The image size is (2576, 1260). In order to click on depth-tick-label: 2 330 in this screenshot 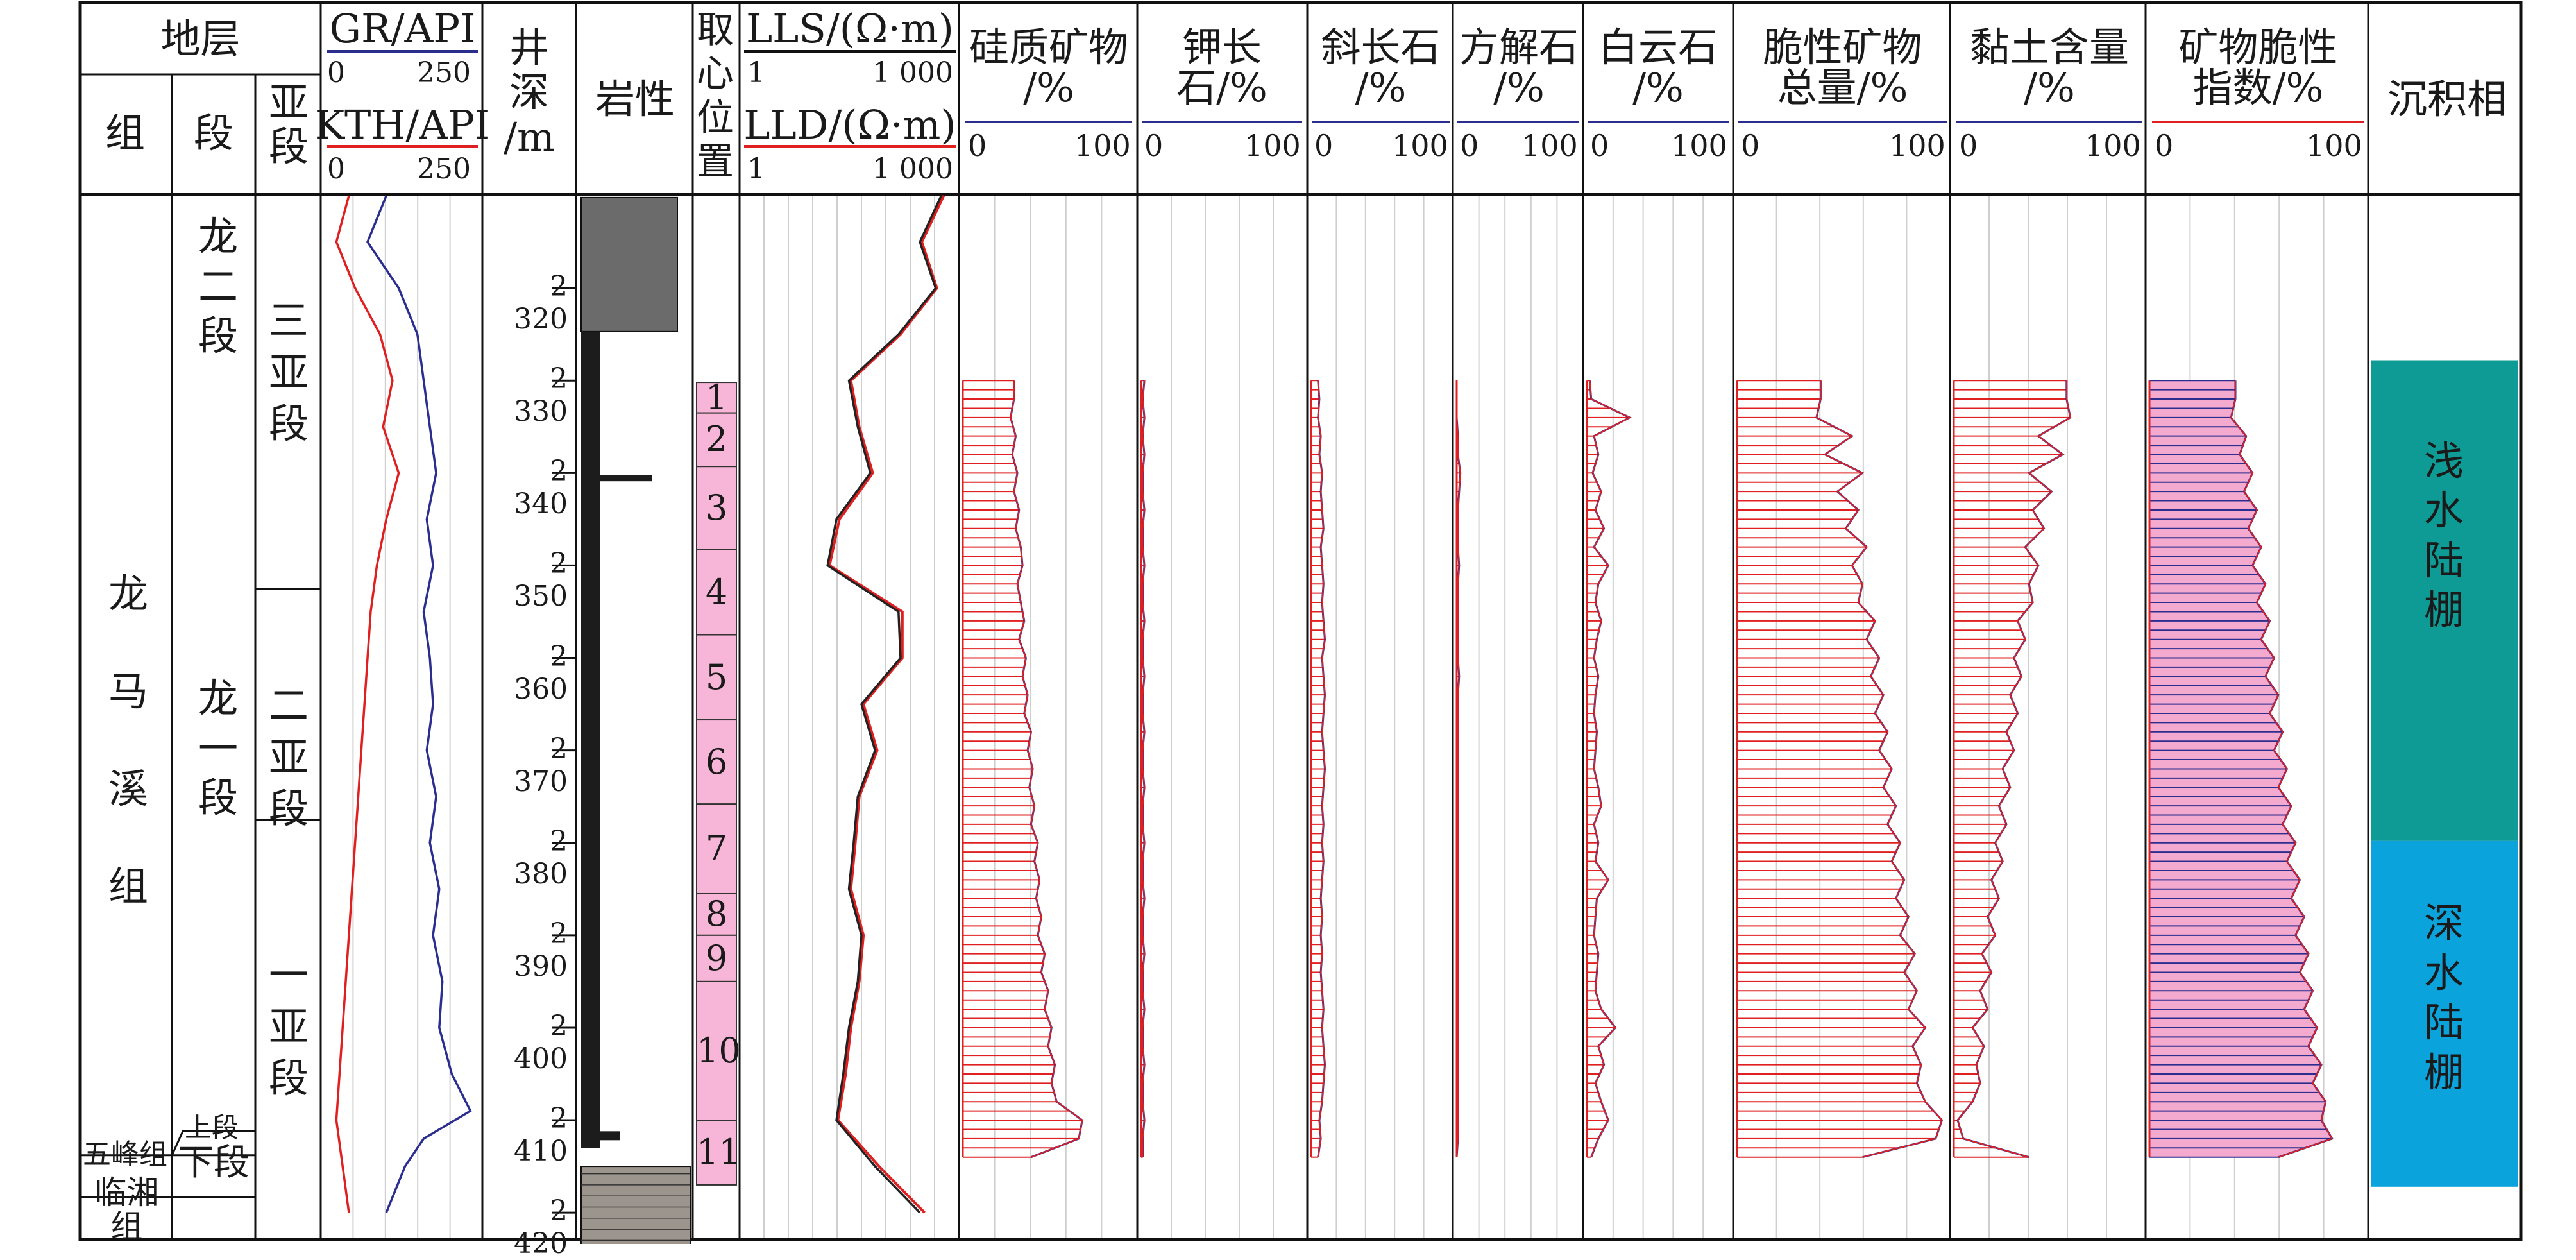, I will do `click(541, 395)`.